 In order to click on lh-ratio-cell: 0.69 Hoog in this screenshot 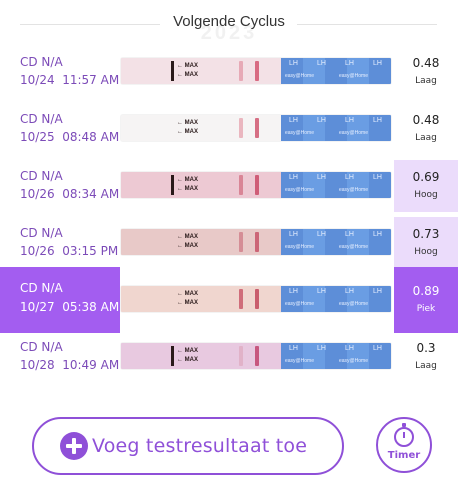, I will do `click(426, 186)`.